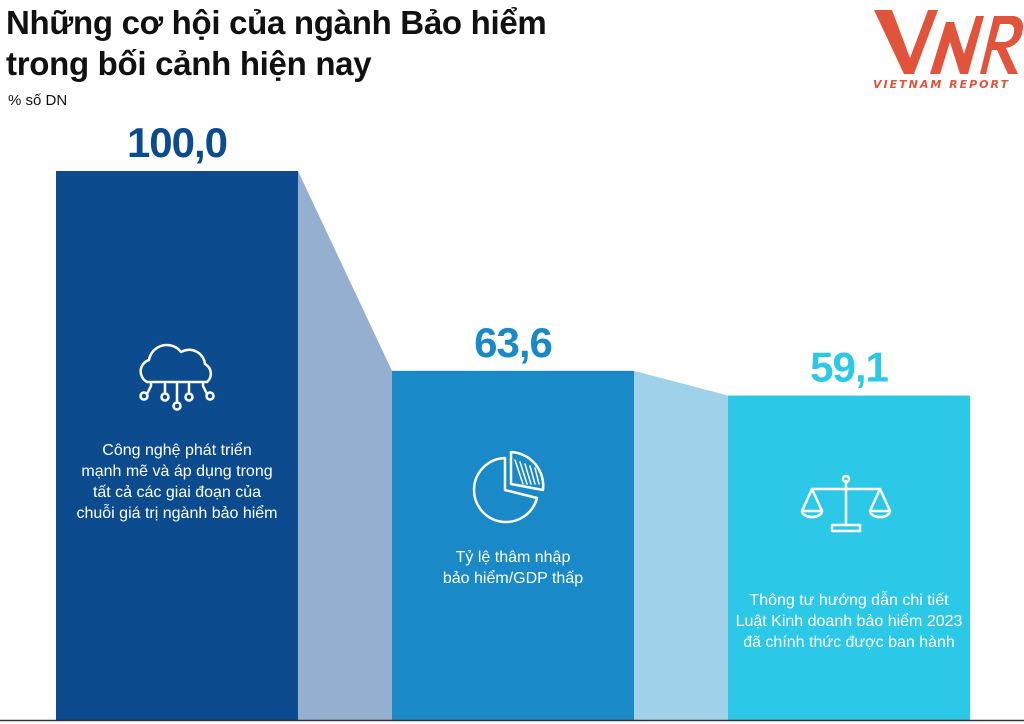  I want to click on bar-description-line: Luật Kinh doanh bảo hiểm 2023, so click(849, 621).